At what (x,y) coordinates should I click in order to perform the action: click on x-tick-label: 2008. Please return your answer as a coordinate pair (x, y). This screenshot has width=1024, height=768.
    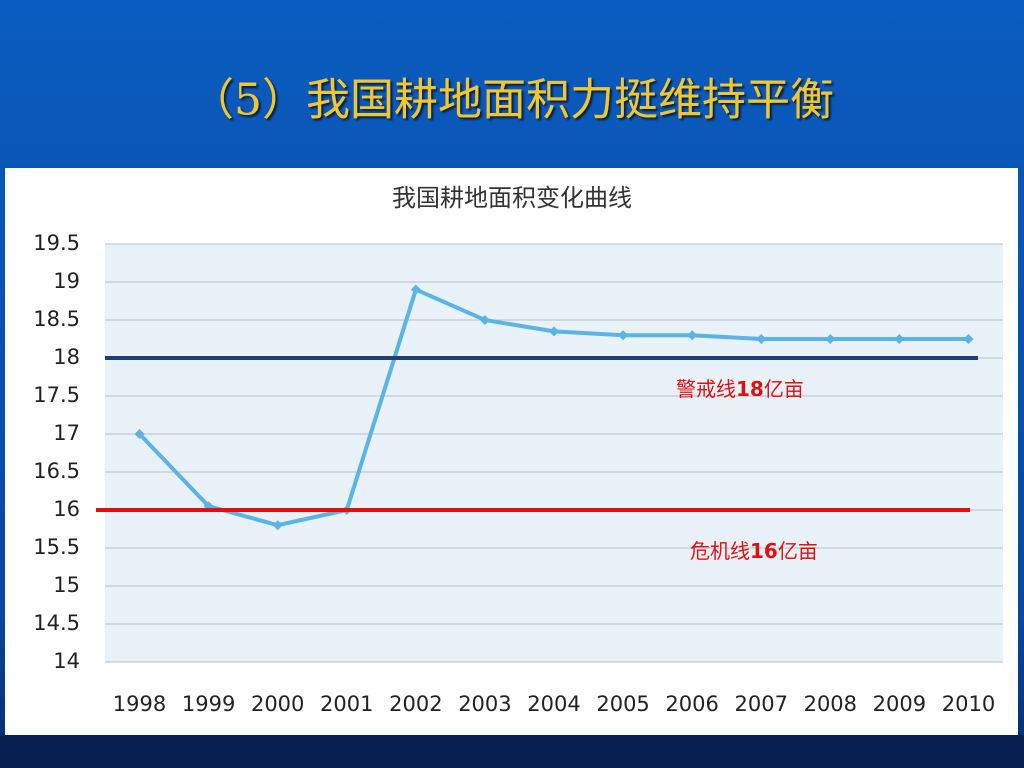
    Looking at the image, I should click on (830, 704).